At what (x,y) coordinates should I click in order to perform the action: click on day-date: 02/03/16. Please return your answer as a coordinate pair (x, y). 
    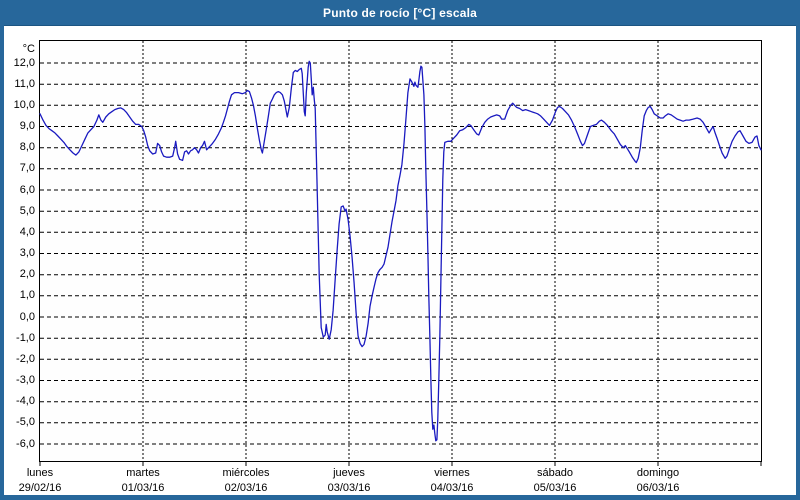
    Looking at the image, I should click on (246, 488).